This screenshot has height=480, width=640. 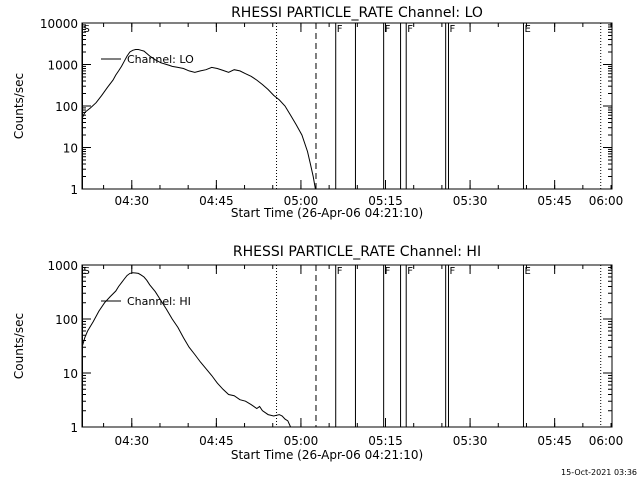 I want to click on legend: Channel: HI, so click(x=146, y=301).